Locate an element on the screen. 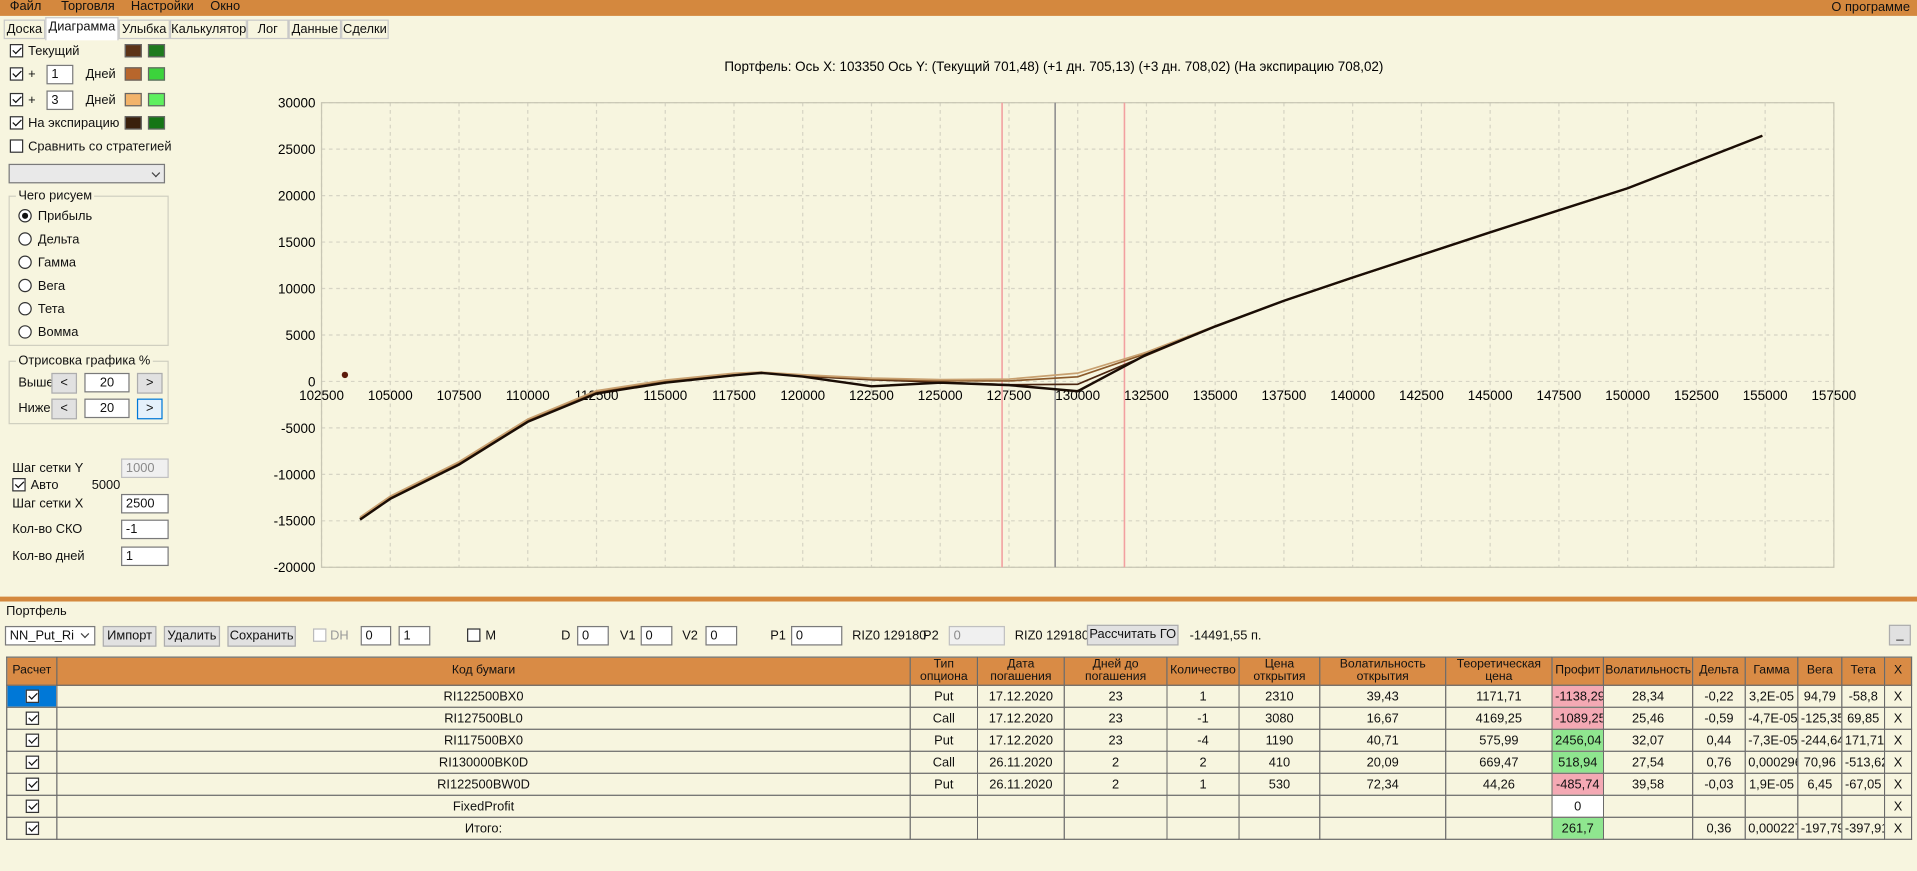 The height and width of the screenshot is (871, 1917). days-input: 3 is located at coordinates (60, 100).